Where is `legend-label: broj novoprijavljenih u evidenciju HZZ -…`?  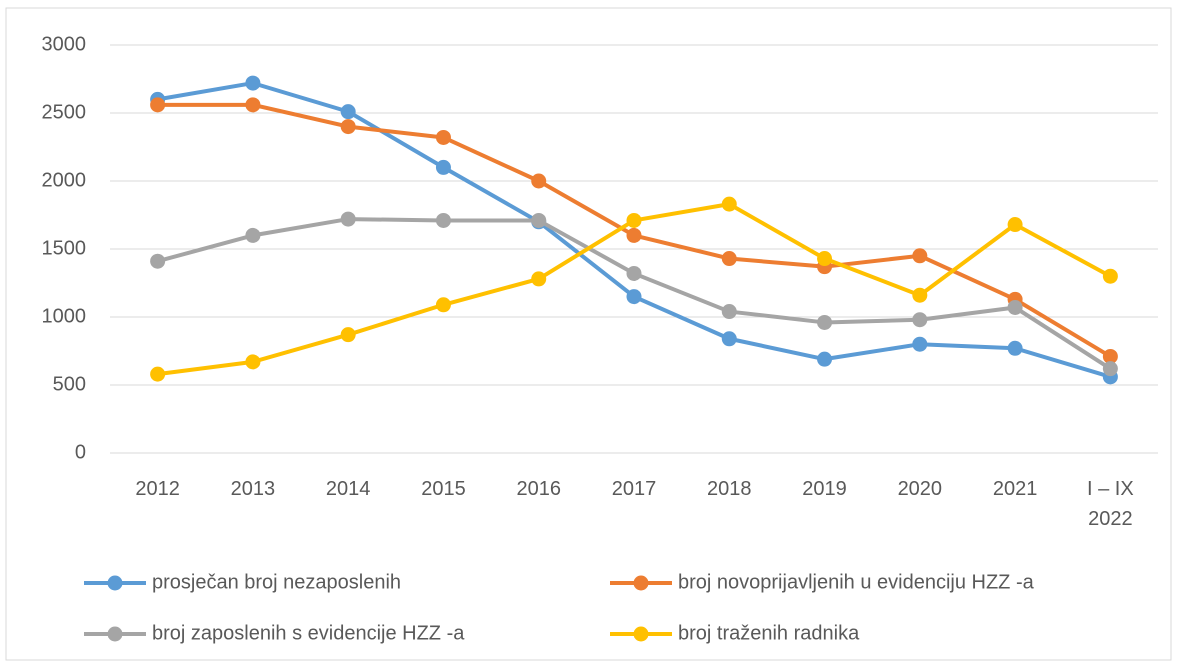 legend-label: broj novoprijavljenih u evidenciju HZZ -… is located at coordinates (856, 582).